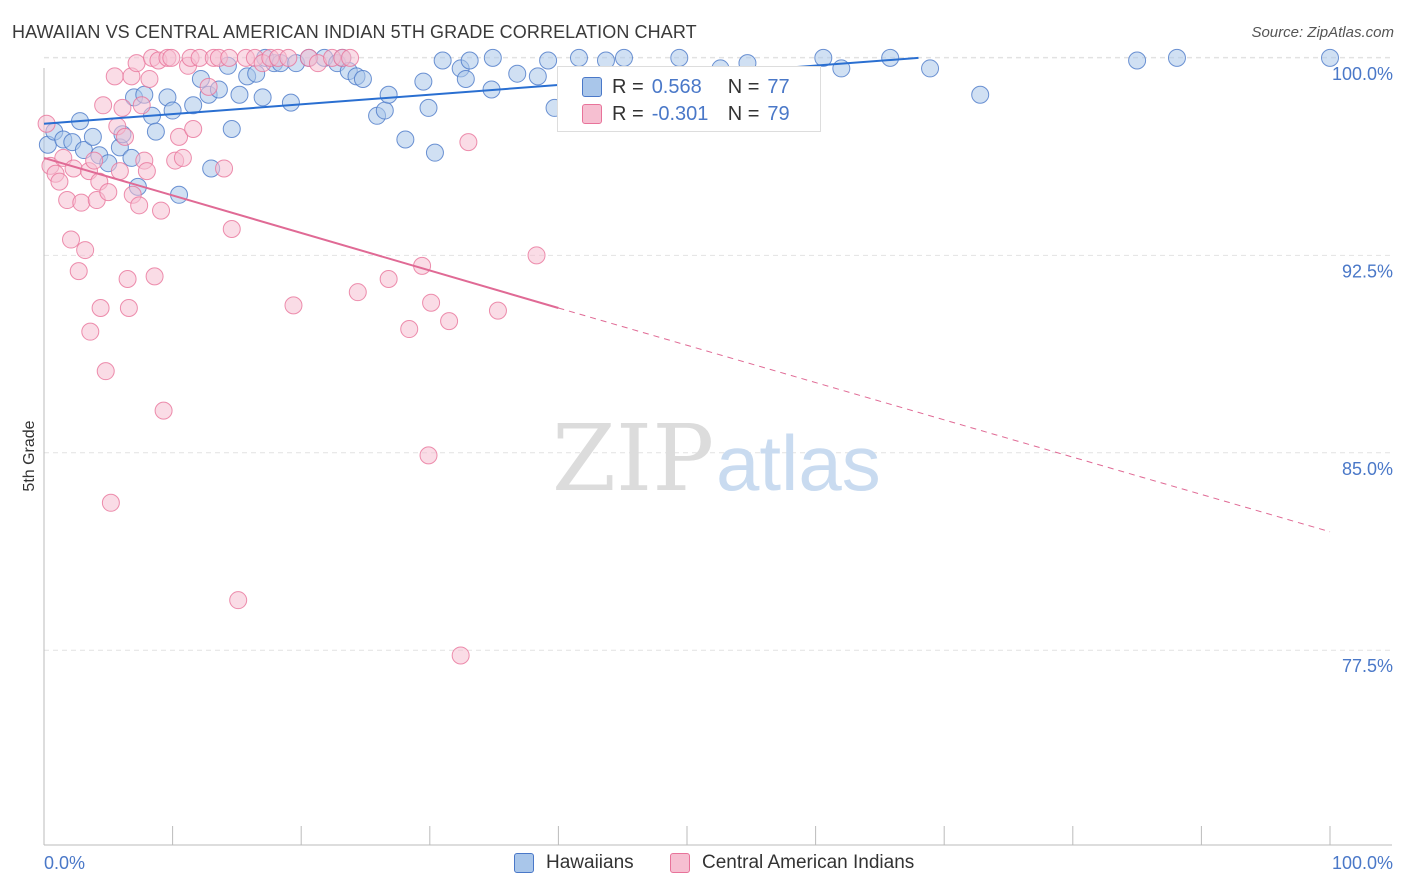 This screenshot has height=892, width=1406. I want to click on x-tick-label: 0.0%, so click(64, 863).